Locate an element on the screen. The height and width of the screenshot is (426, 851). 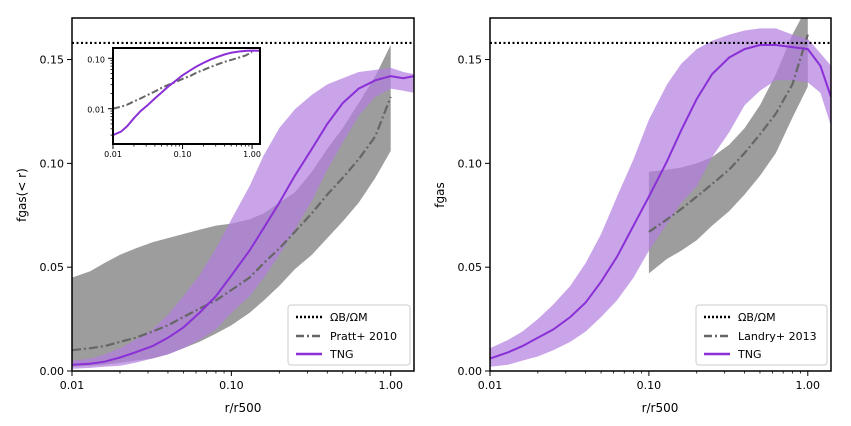
right-xtick-label: 0.10 is located at coordinates (649, 385).